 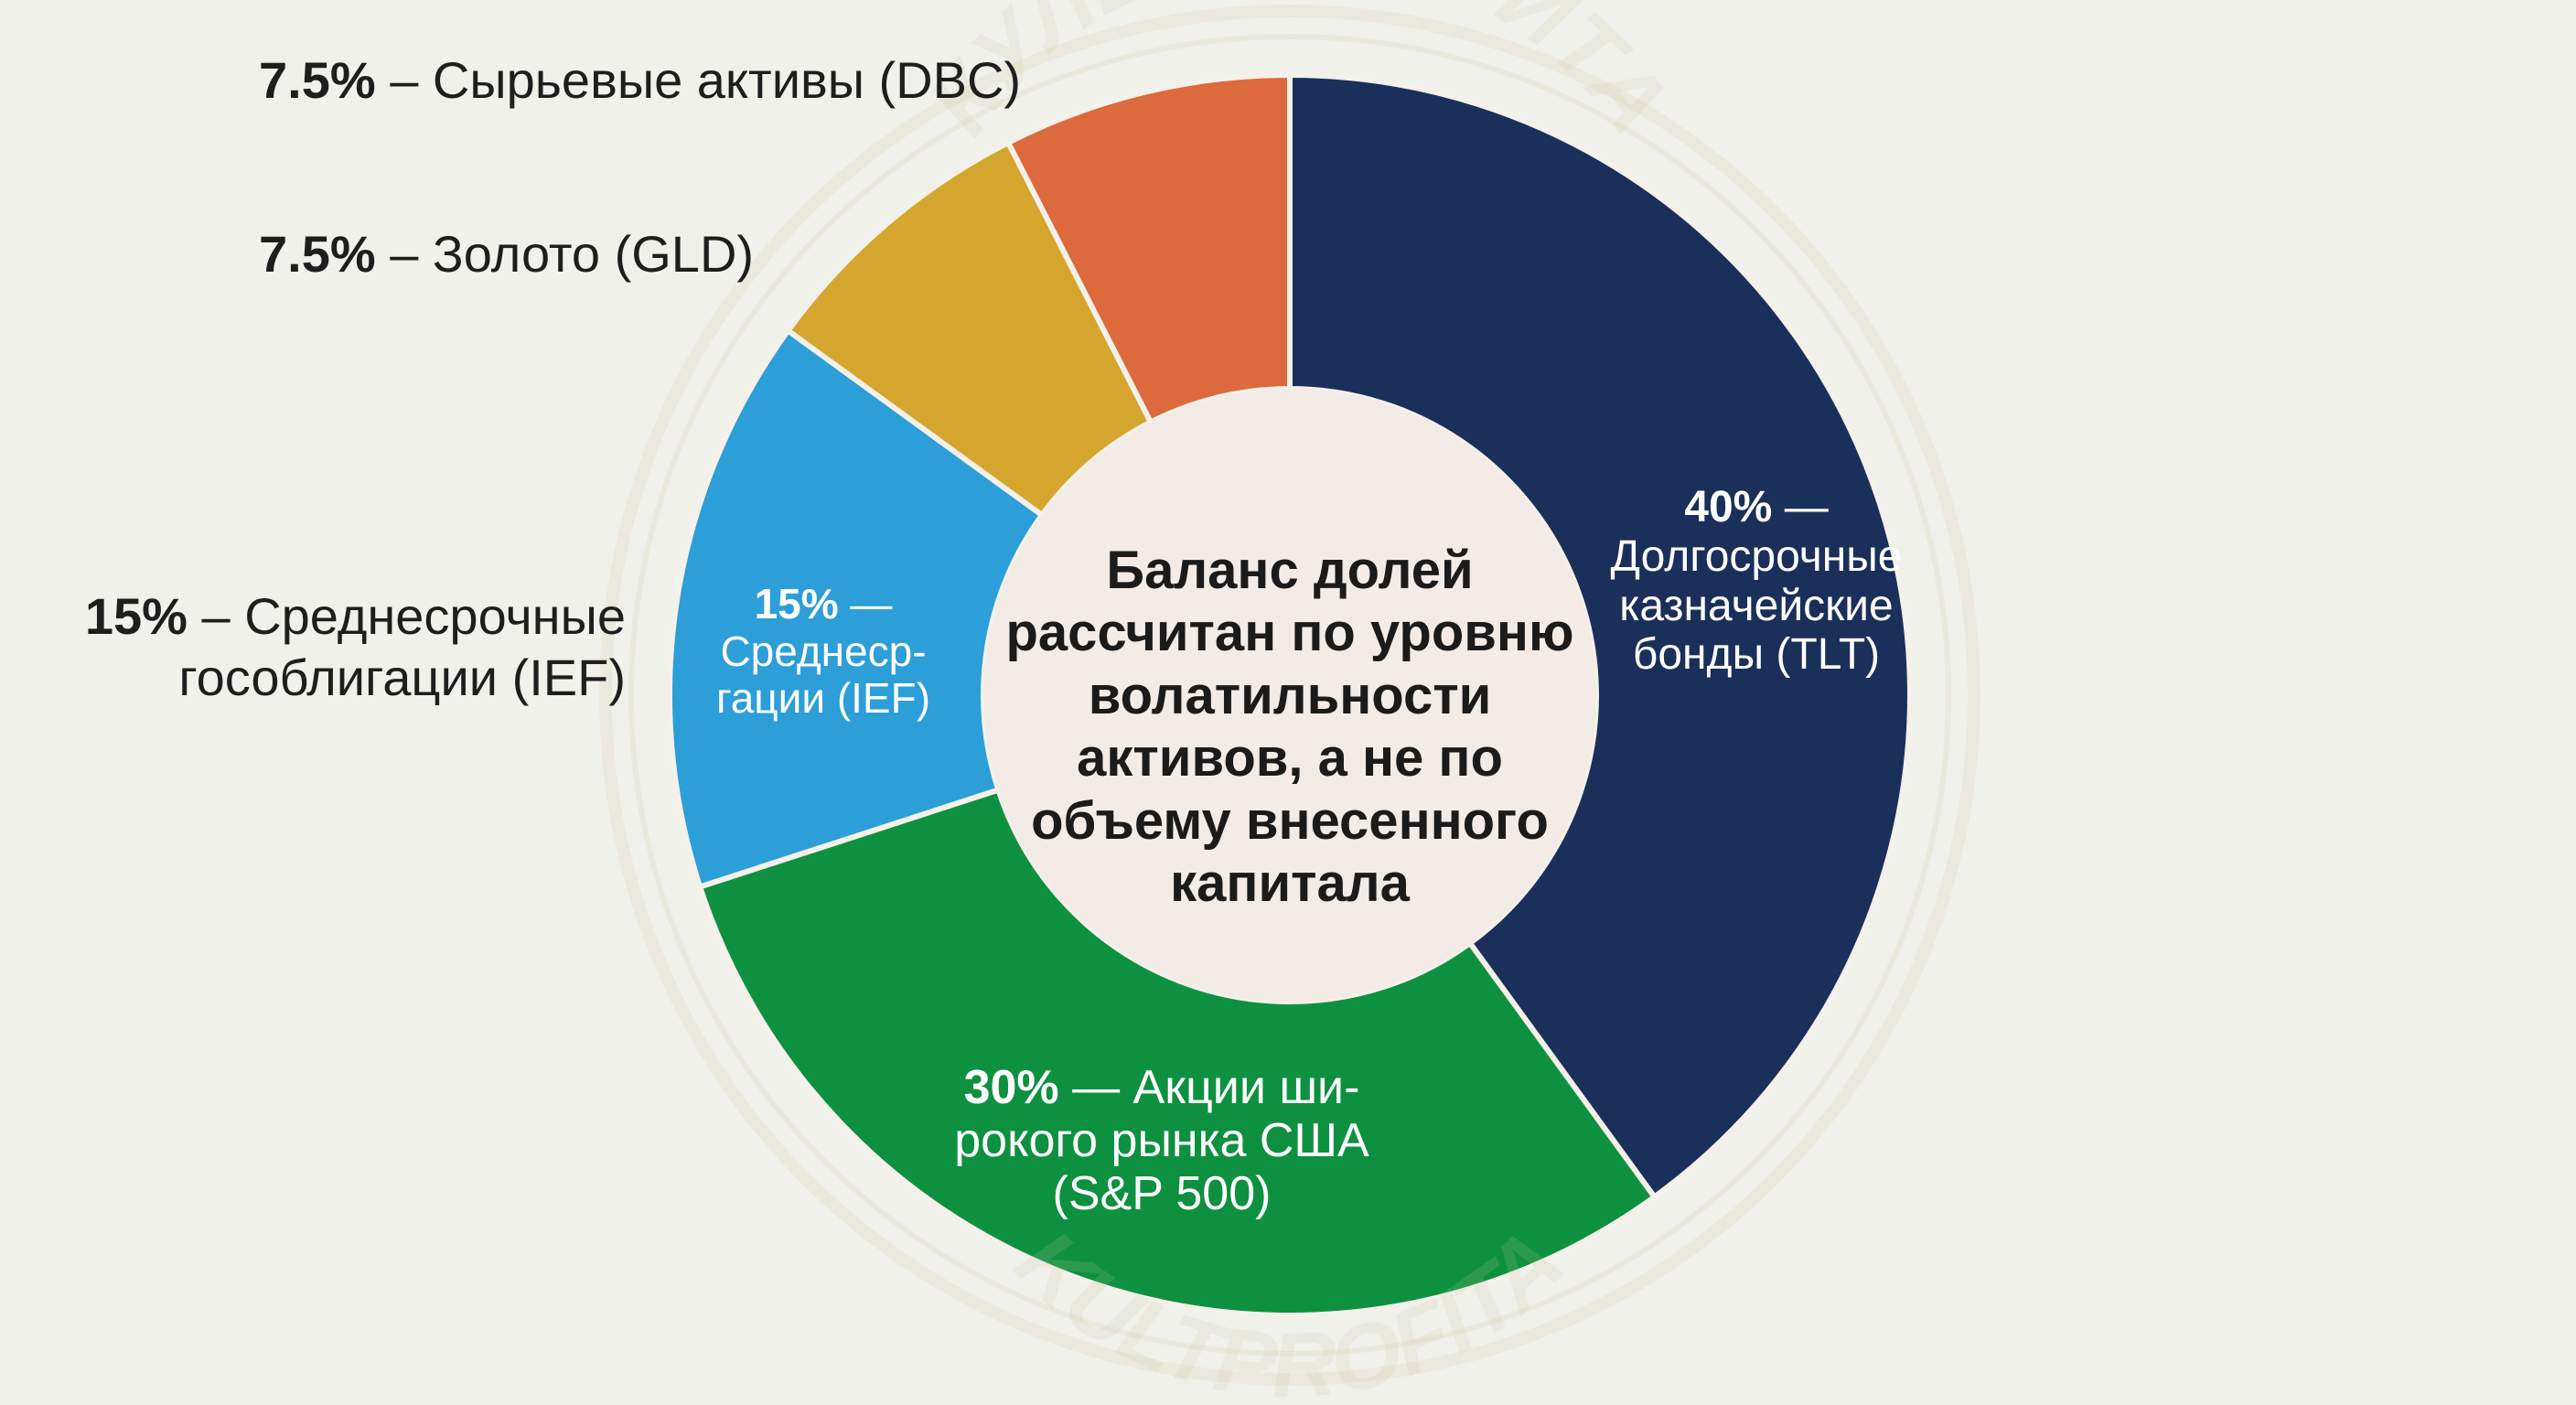 I want to click on label-gld: 7.5% – Золото (GLD), so click(x=506, y=253).